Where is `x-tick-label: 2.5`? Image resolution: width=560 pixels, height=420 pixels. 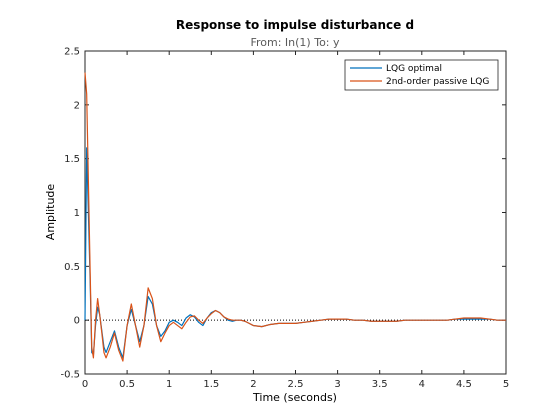
x-tick-label: 2.5 is located at coordinates (296, 384).